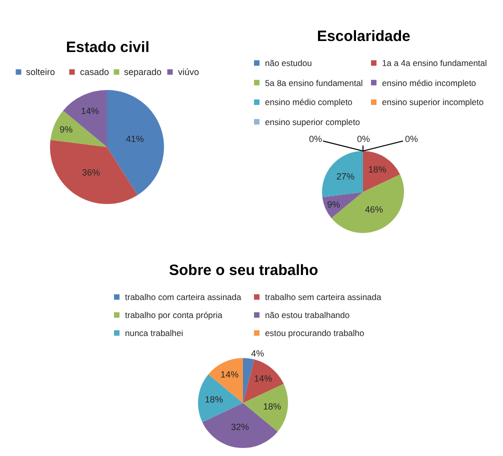 This screenshot has width=503, height=456. Describe the element at coordinates (154, 333) in the screenshot. I see `legend-label: nunca trabalhei` at that location.